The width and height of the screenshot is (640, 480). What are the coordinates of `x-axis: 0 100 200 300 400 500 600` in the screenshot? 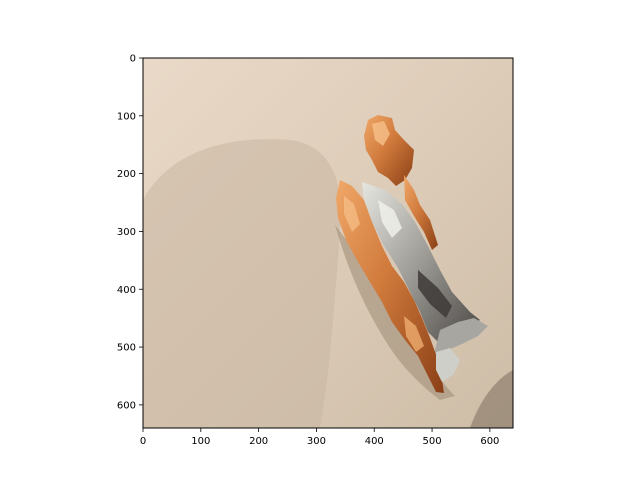 It's located at (319, 437).